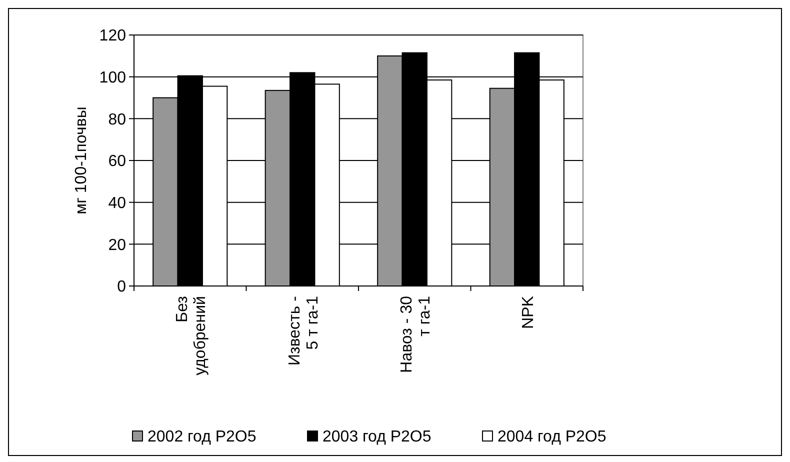 The width and height of the screenshot is (790, 462). What do you see at coordinates (304, 331) in the screenshot?
I see `x-tick-label: Известь - 5 т га-1` at bounding box center [304, 331].